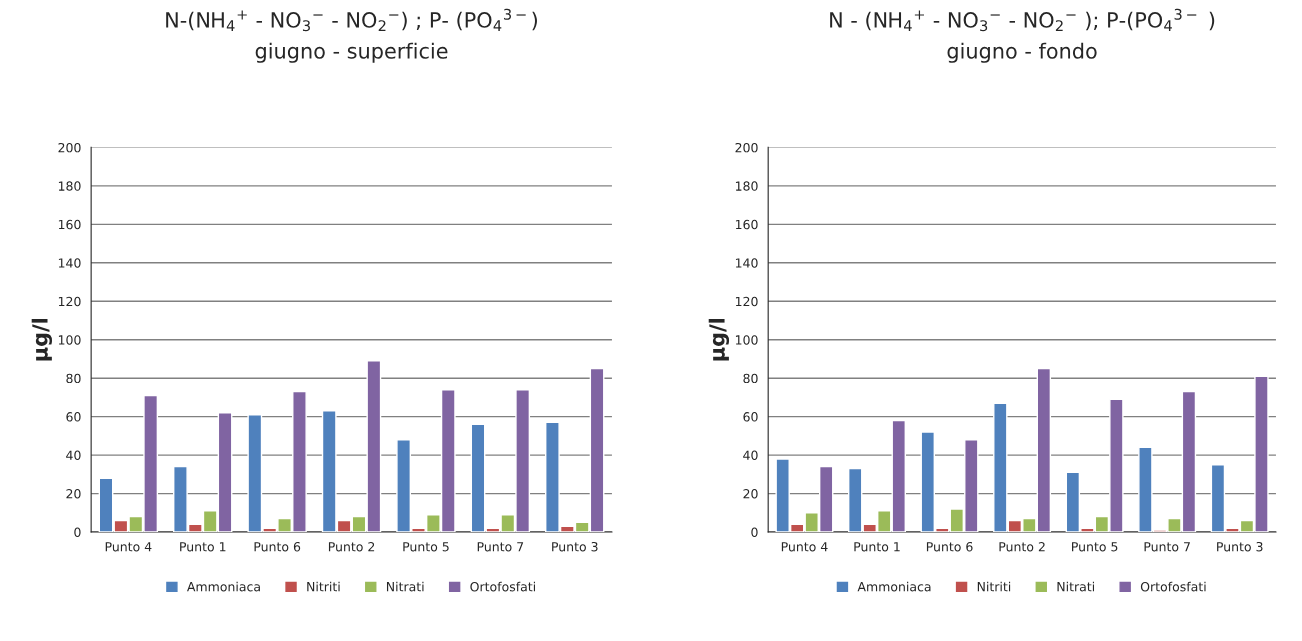  Describe the element at coordinates (351, 20) in the screenshot. I see `chart-title: N-(NH$_{4}$$^{+}$ - NO$_{3}$$^{−}$ - NO$_{2}$$^{−}$) ; P- (PO$_{4}$$^{3−}$)` at that location.